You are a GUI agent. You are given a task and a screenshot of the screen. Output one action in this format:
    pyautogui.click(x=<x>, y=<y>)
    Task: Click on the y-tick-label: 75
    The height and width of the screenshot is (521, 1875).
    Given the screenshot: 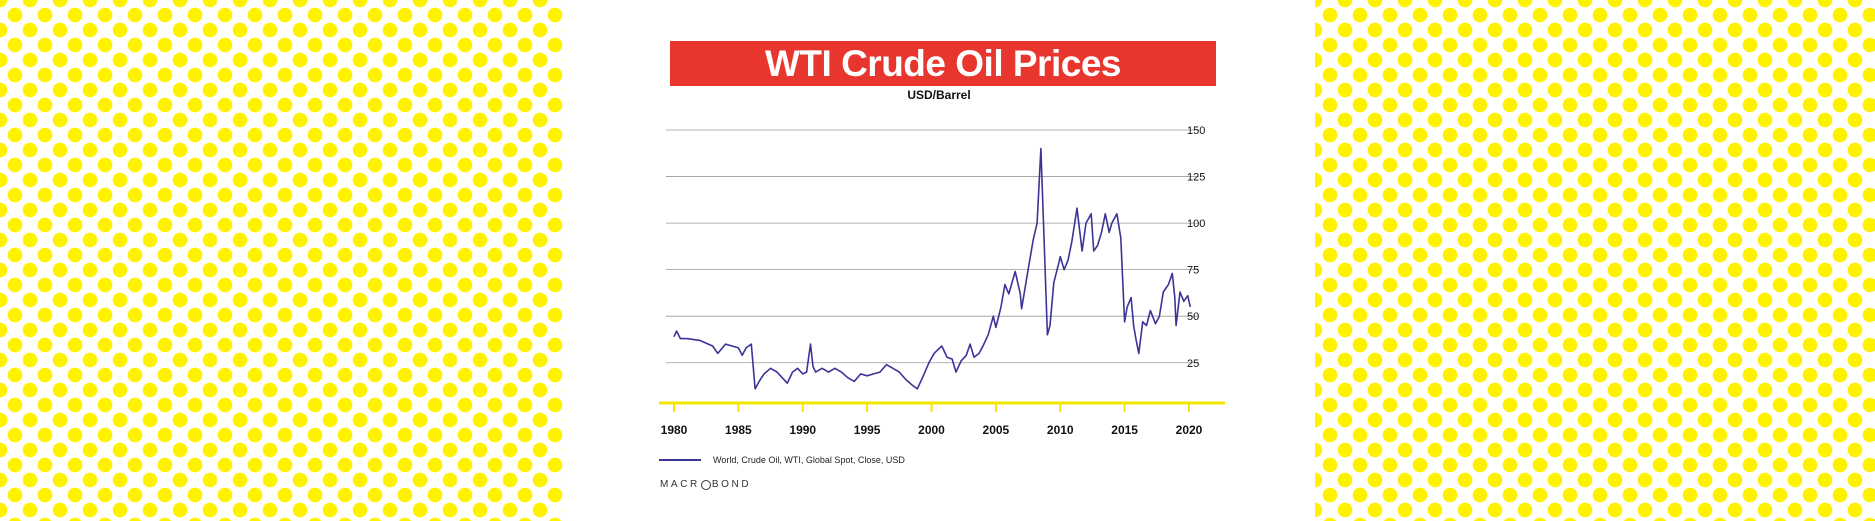 What is the action you would take?
    pyautogui.click(x=1193, y=271)
    